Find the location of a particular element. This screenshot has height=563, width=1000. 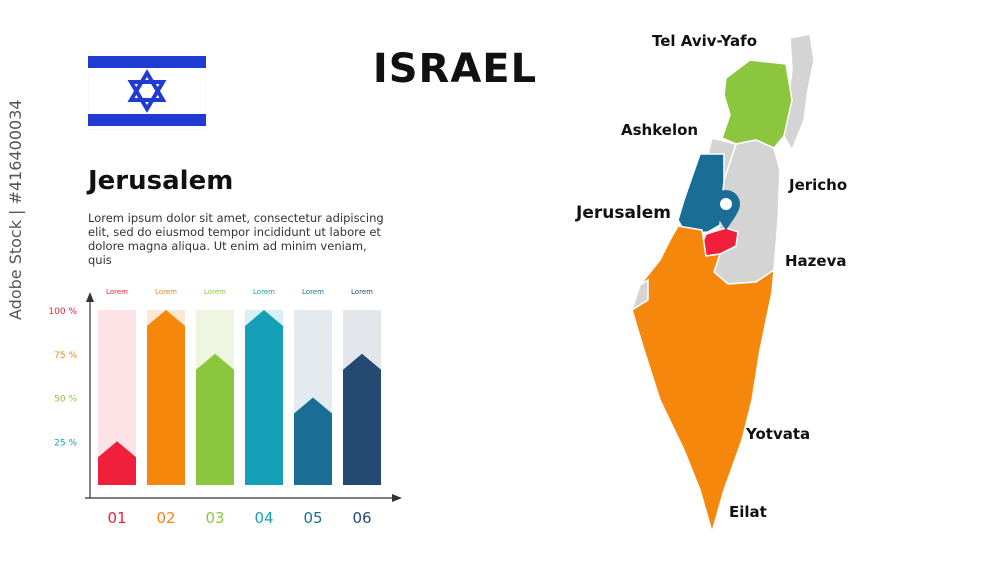

category-label: 05 is located at coordinates (312, 518).